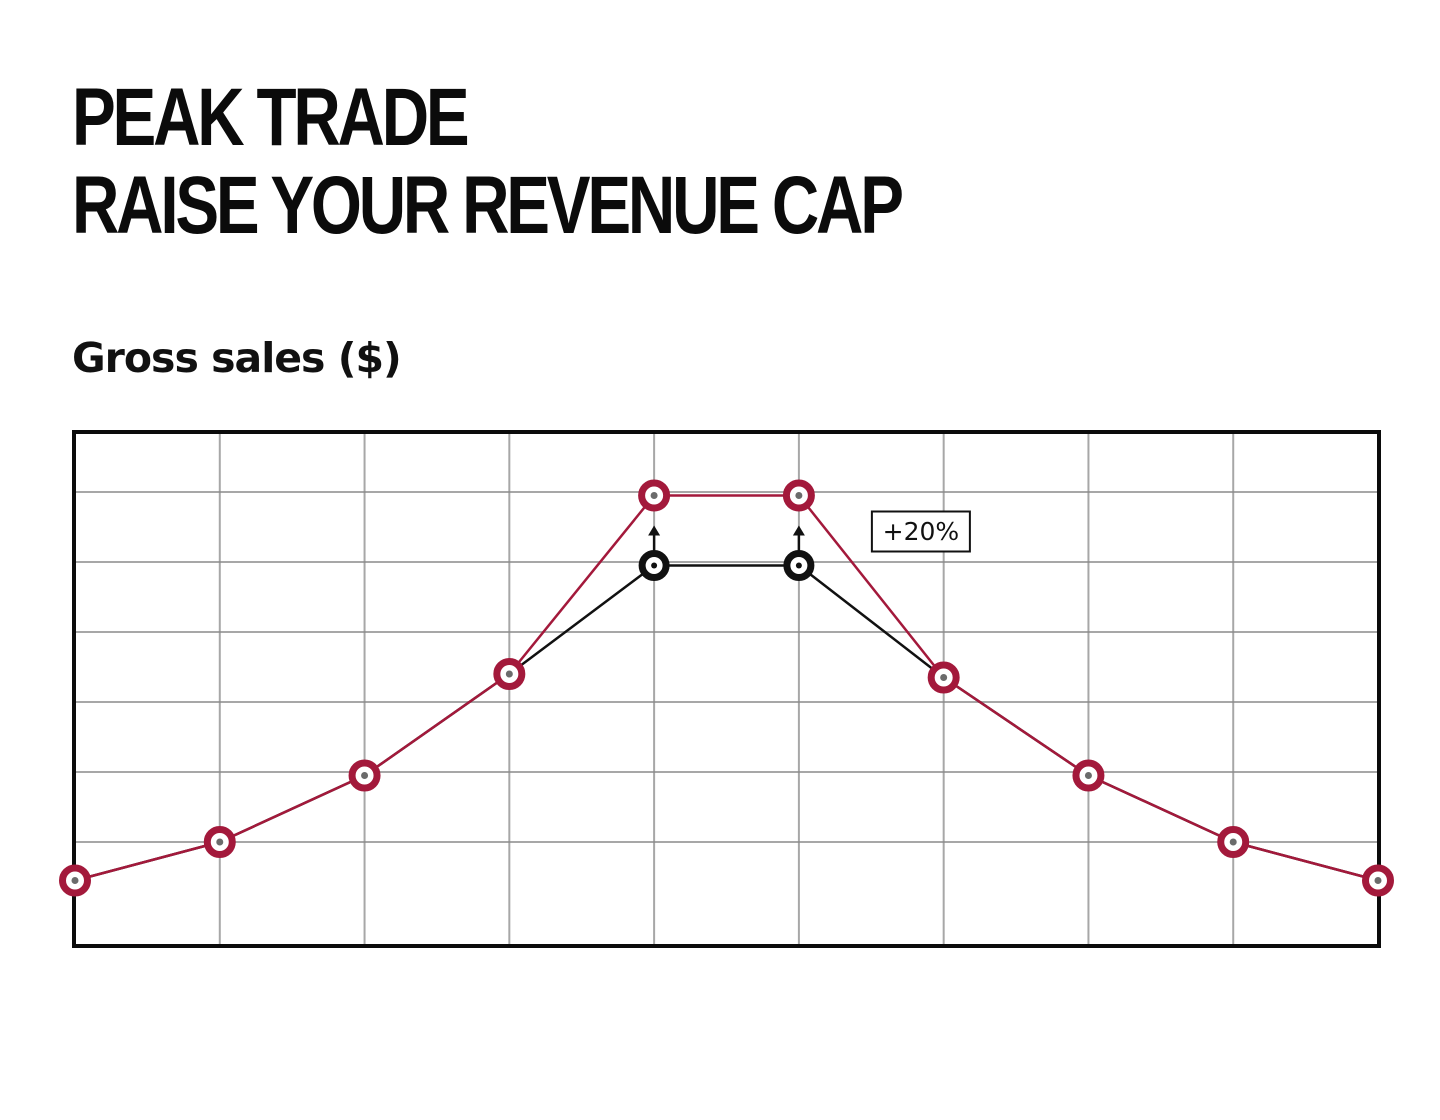 The height and width of the screenshot is (1120, 1440). What do you see at coordinates (488, 205) in the screenshot?
I see `title-line-2: RAISE YOUR REVENUE CAP` at bounding box center [488, 205].